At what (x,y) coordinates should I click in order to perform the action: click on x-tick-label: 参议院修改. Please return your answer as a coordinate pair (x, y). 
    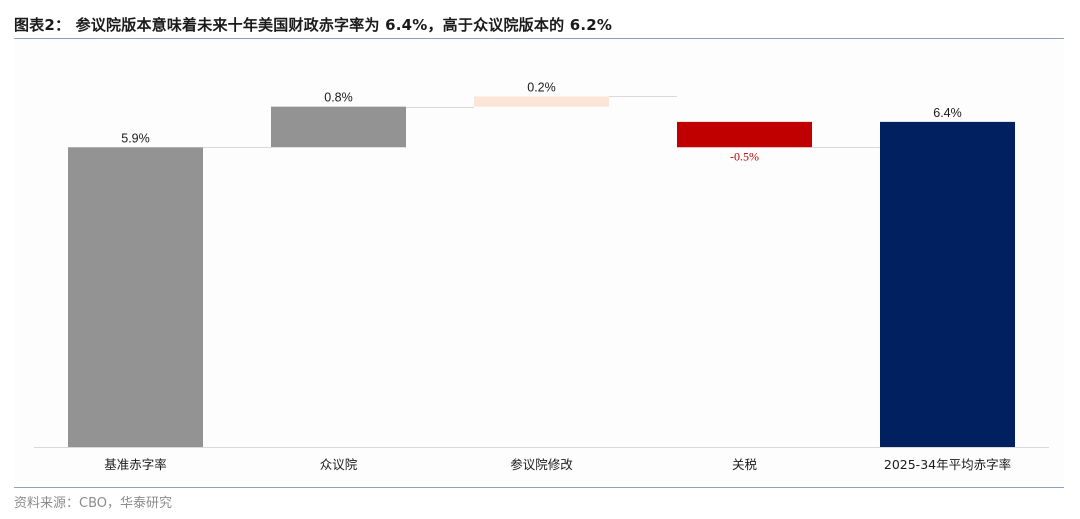
    Looking at the image, I should click on (541, 464).